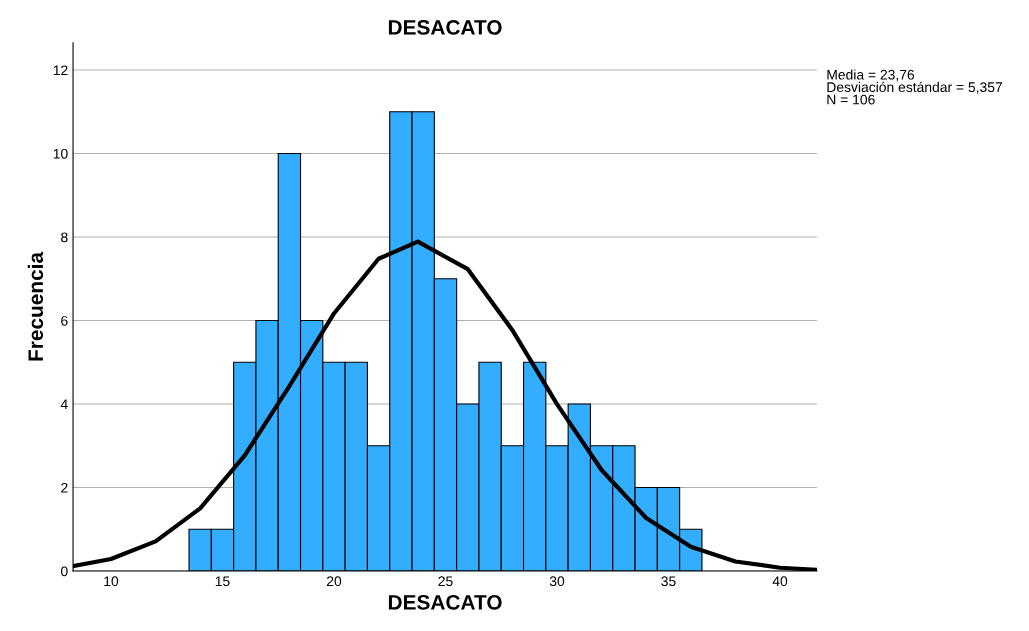 The width and height of the screenshot is (1029, 631). Describe the element at coordinates (445, 602) in the screenshot. I see `x-axis-title: DESACATO` at that location.